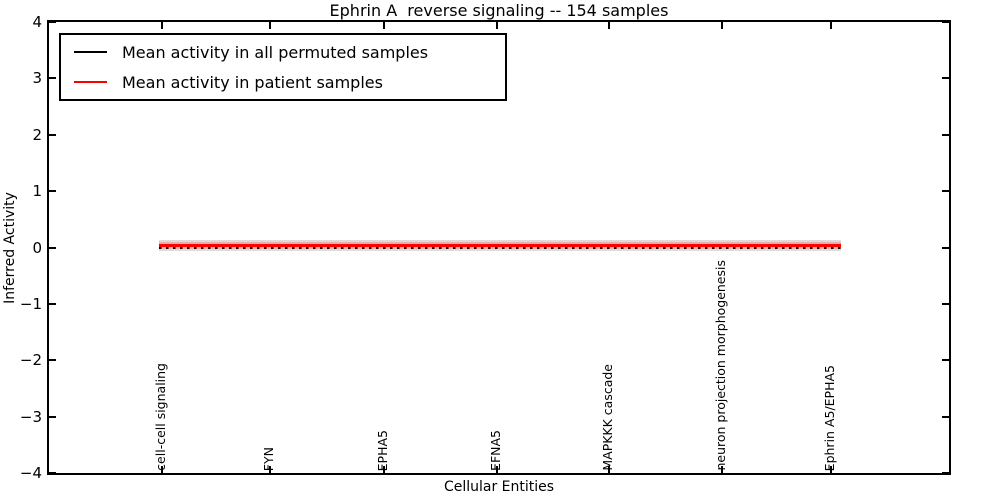 The image size is (1000, 500). I want to click on y-tick-label: 0, so click(37, 247).